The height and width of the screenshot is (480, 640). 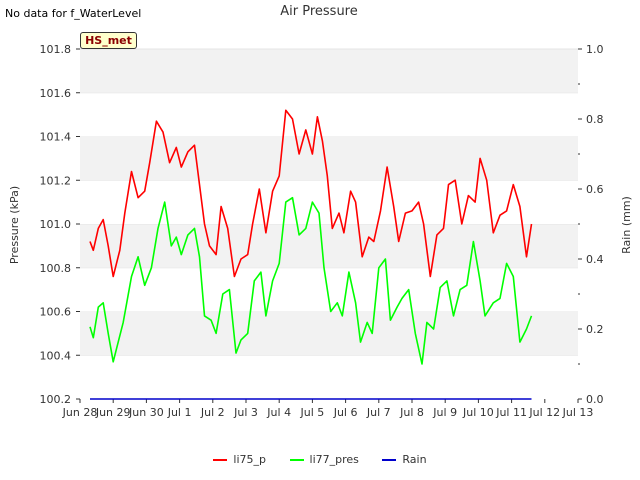 I want to click on chart-title: Air Pressure, so click(x=319, y=11).